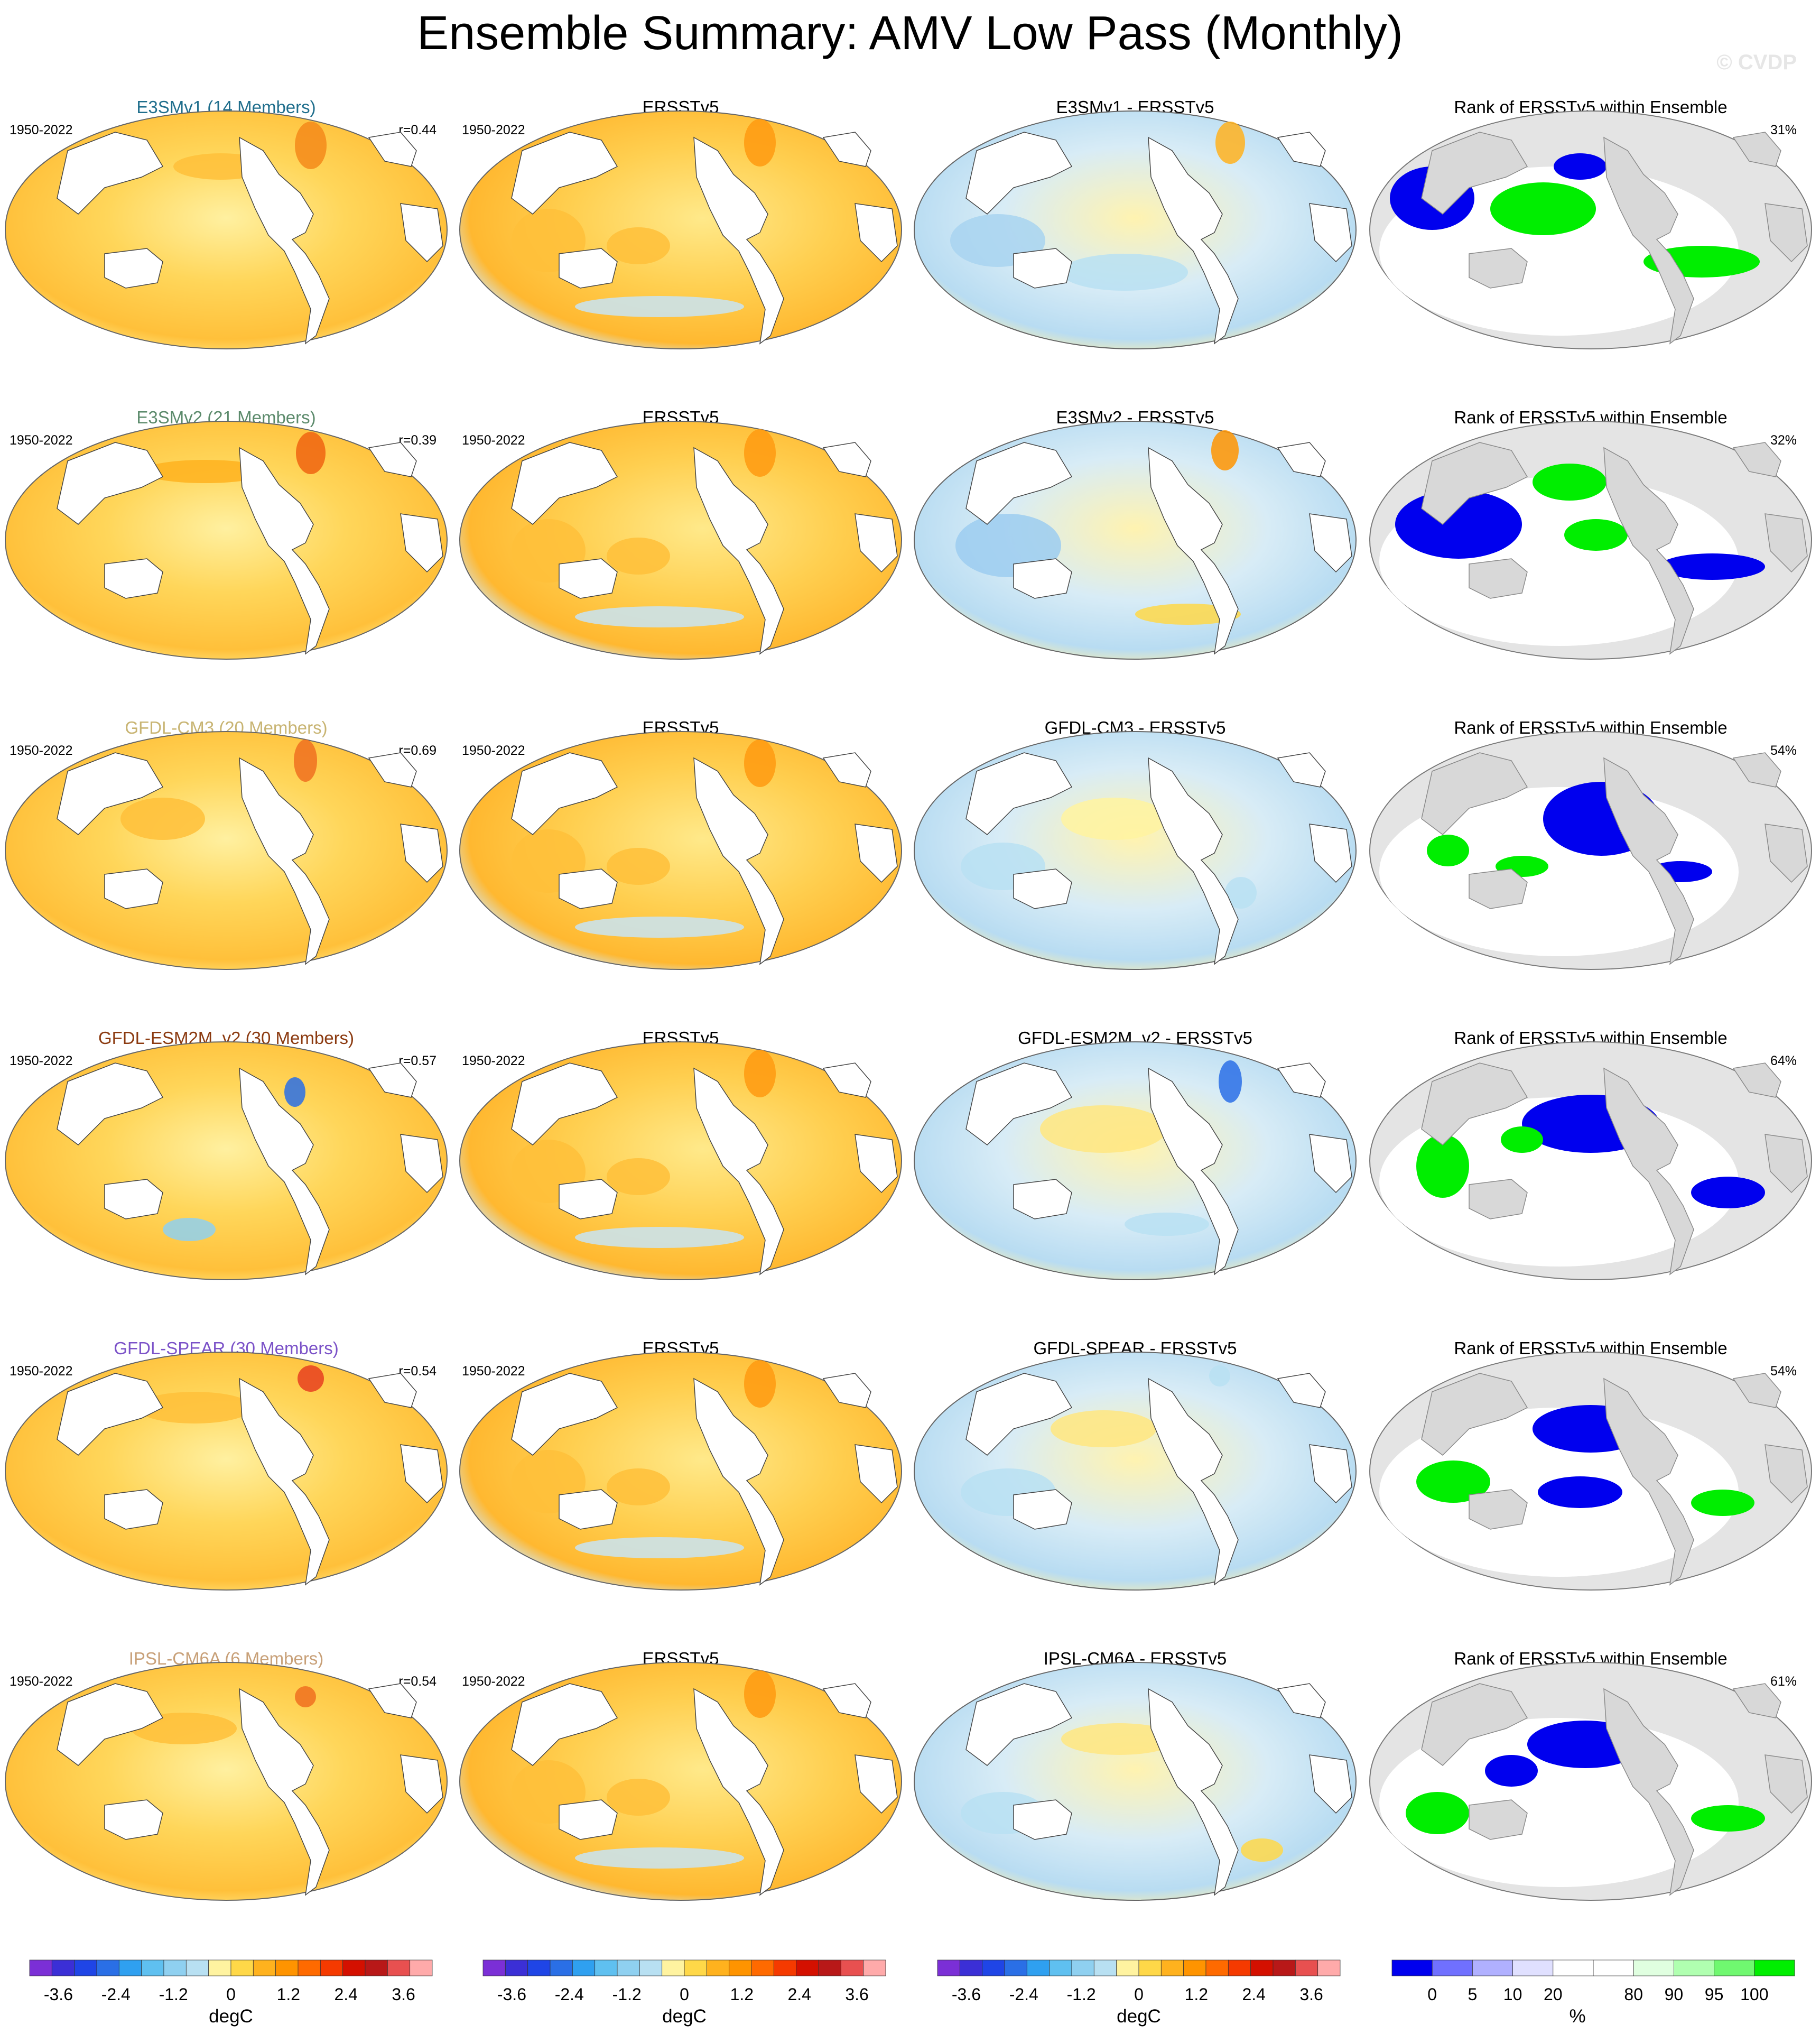  I want to click on colorbar-tick-label: 10, so click(1512, 1994).